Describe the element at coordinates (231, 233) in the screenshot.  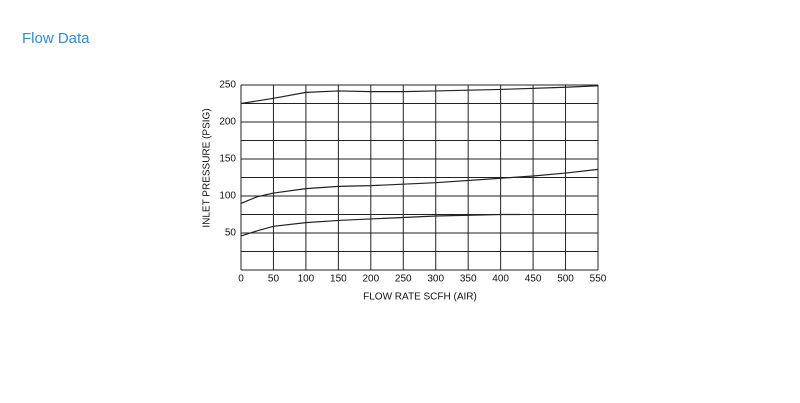
I see `y-tick-label: 50` at that location.